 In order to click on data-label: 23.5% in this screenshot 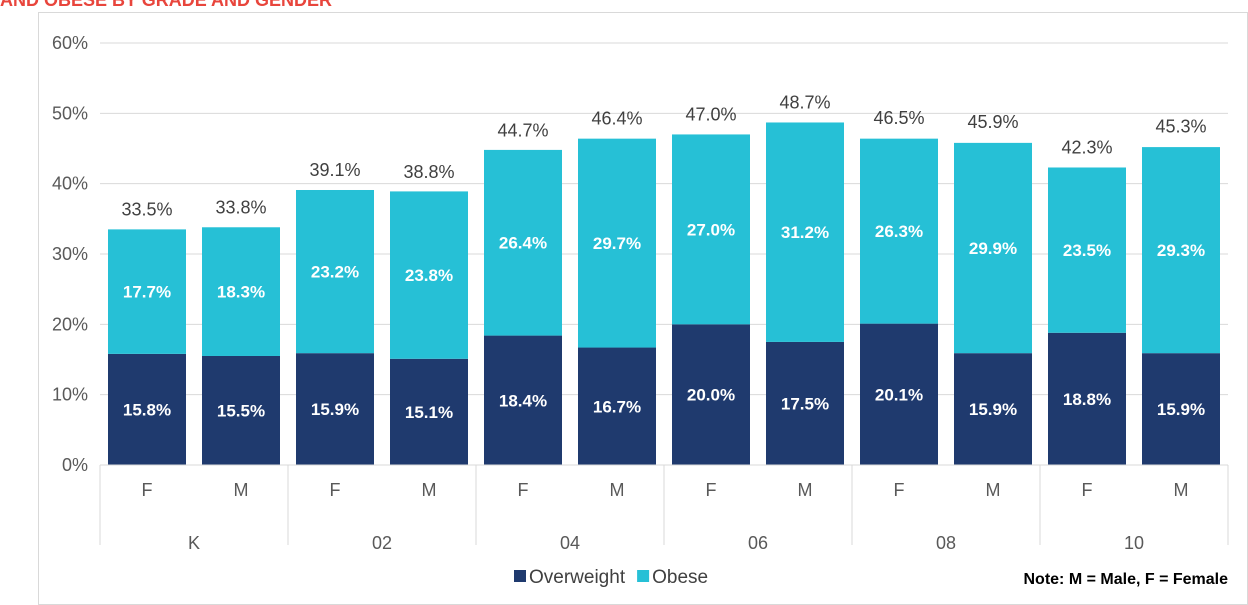, I will do `click(1087, 250)`.